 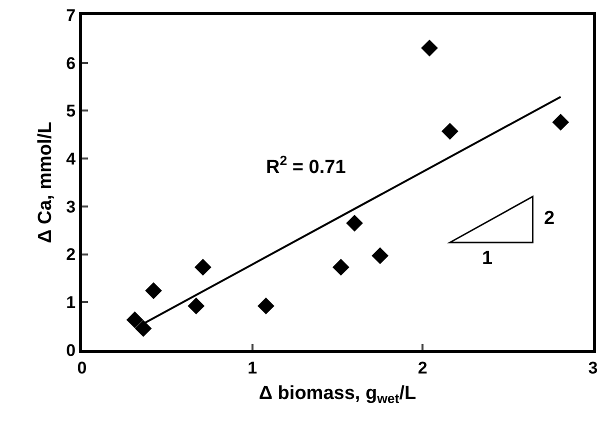 What do you see at coordinates (71, 159) in the screenshot?
I see `y-tick-label: 4` at bounding box center [71, 159].